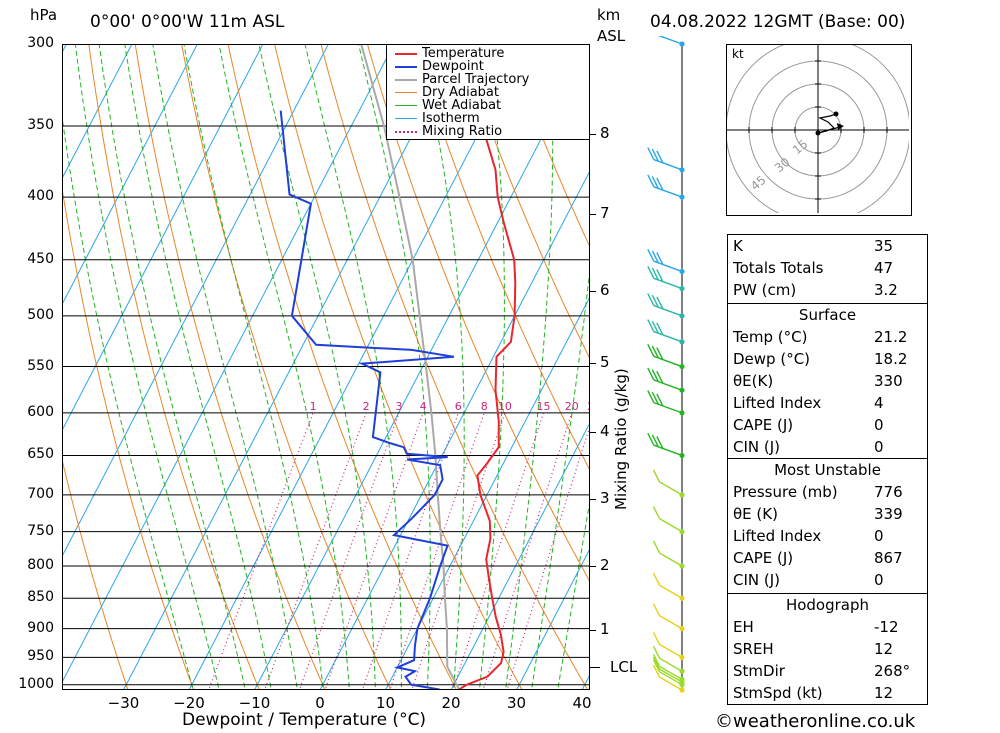 Image resolution: width=1000 pixels, height=733 pixels. What do you see at coordinates (40, 196) in the screenshot?
I see `pressure-tick-label: 400` at bounding box center [40, 196].